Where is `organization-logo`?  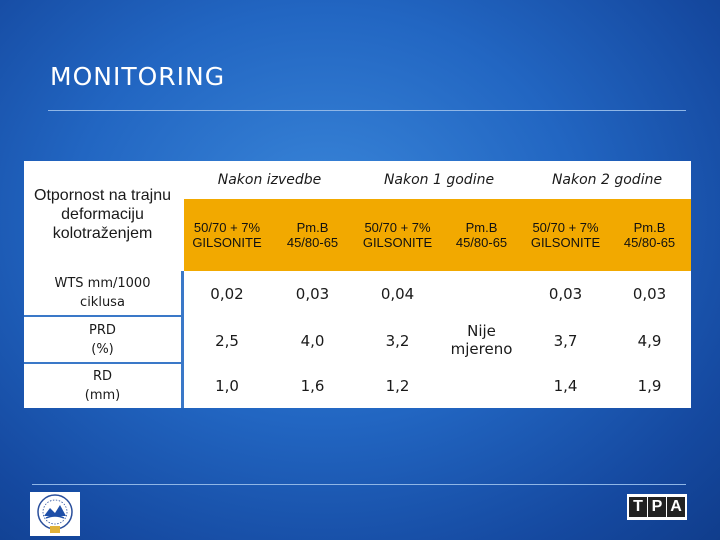 organization-logo is located at coordinates (55, 514).